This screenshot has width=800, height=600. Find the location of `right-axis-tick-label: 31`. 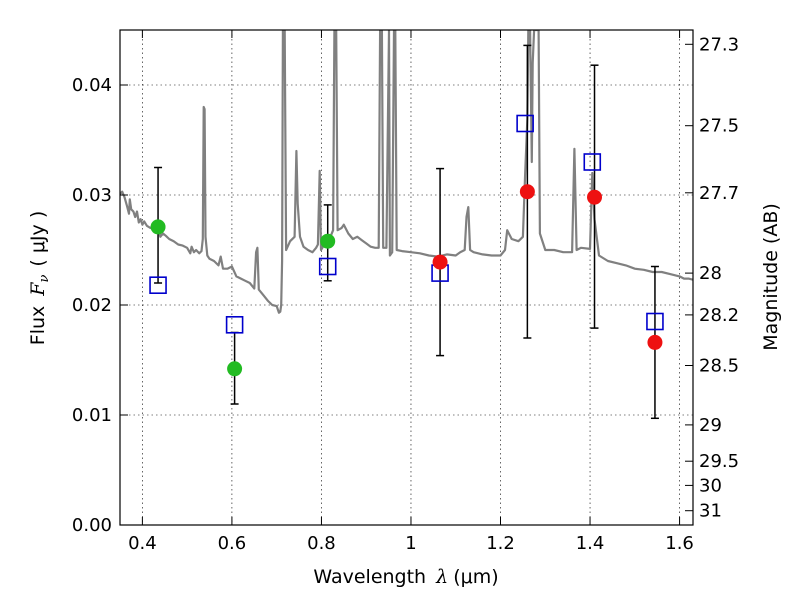

right-axis-tick-label: 31 is located at coordinates (710, 511).